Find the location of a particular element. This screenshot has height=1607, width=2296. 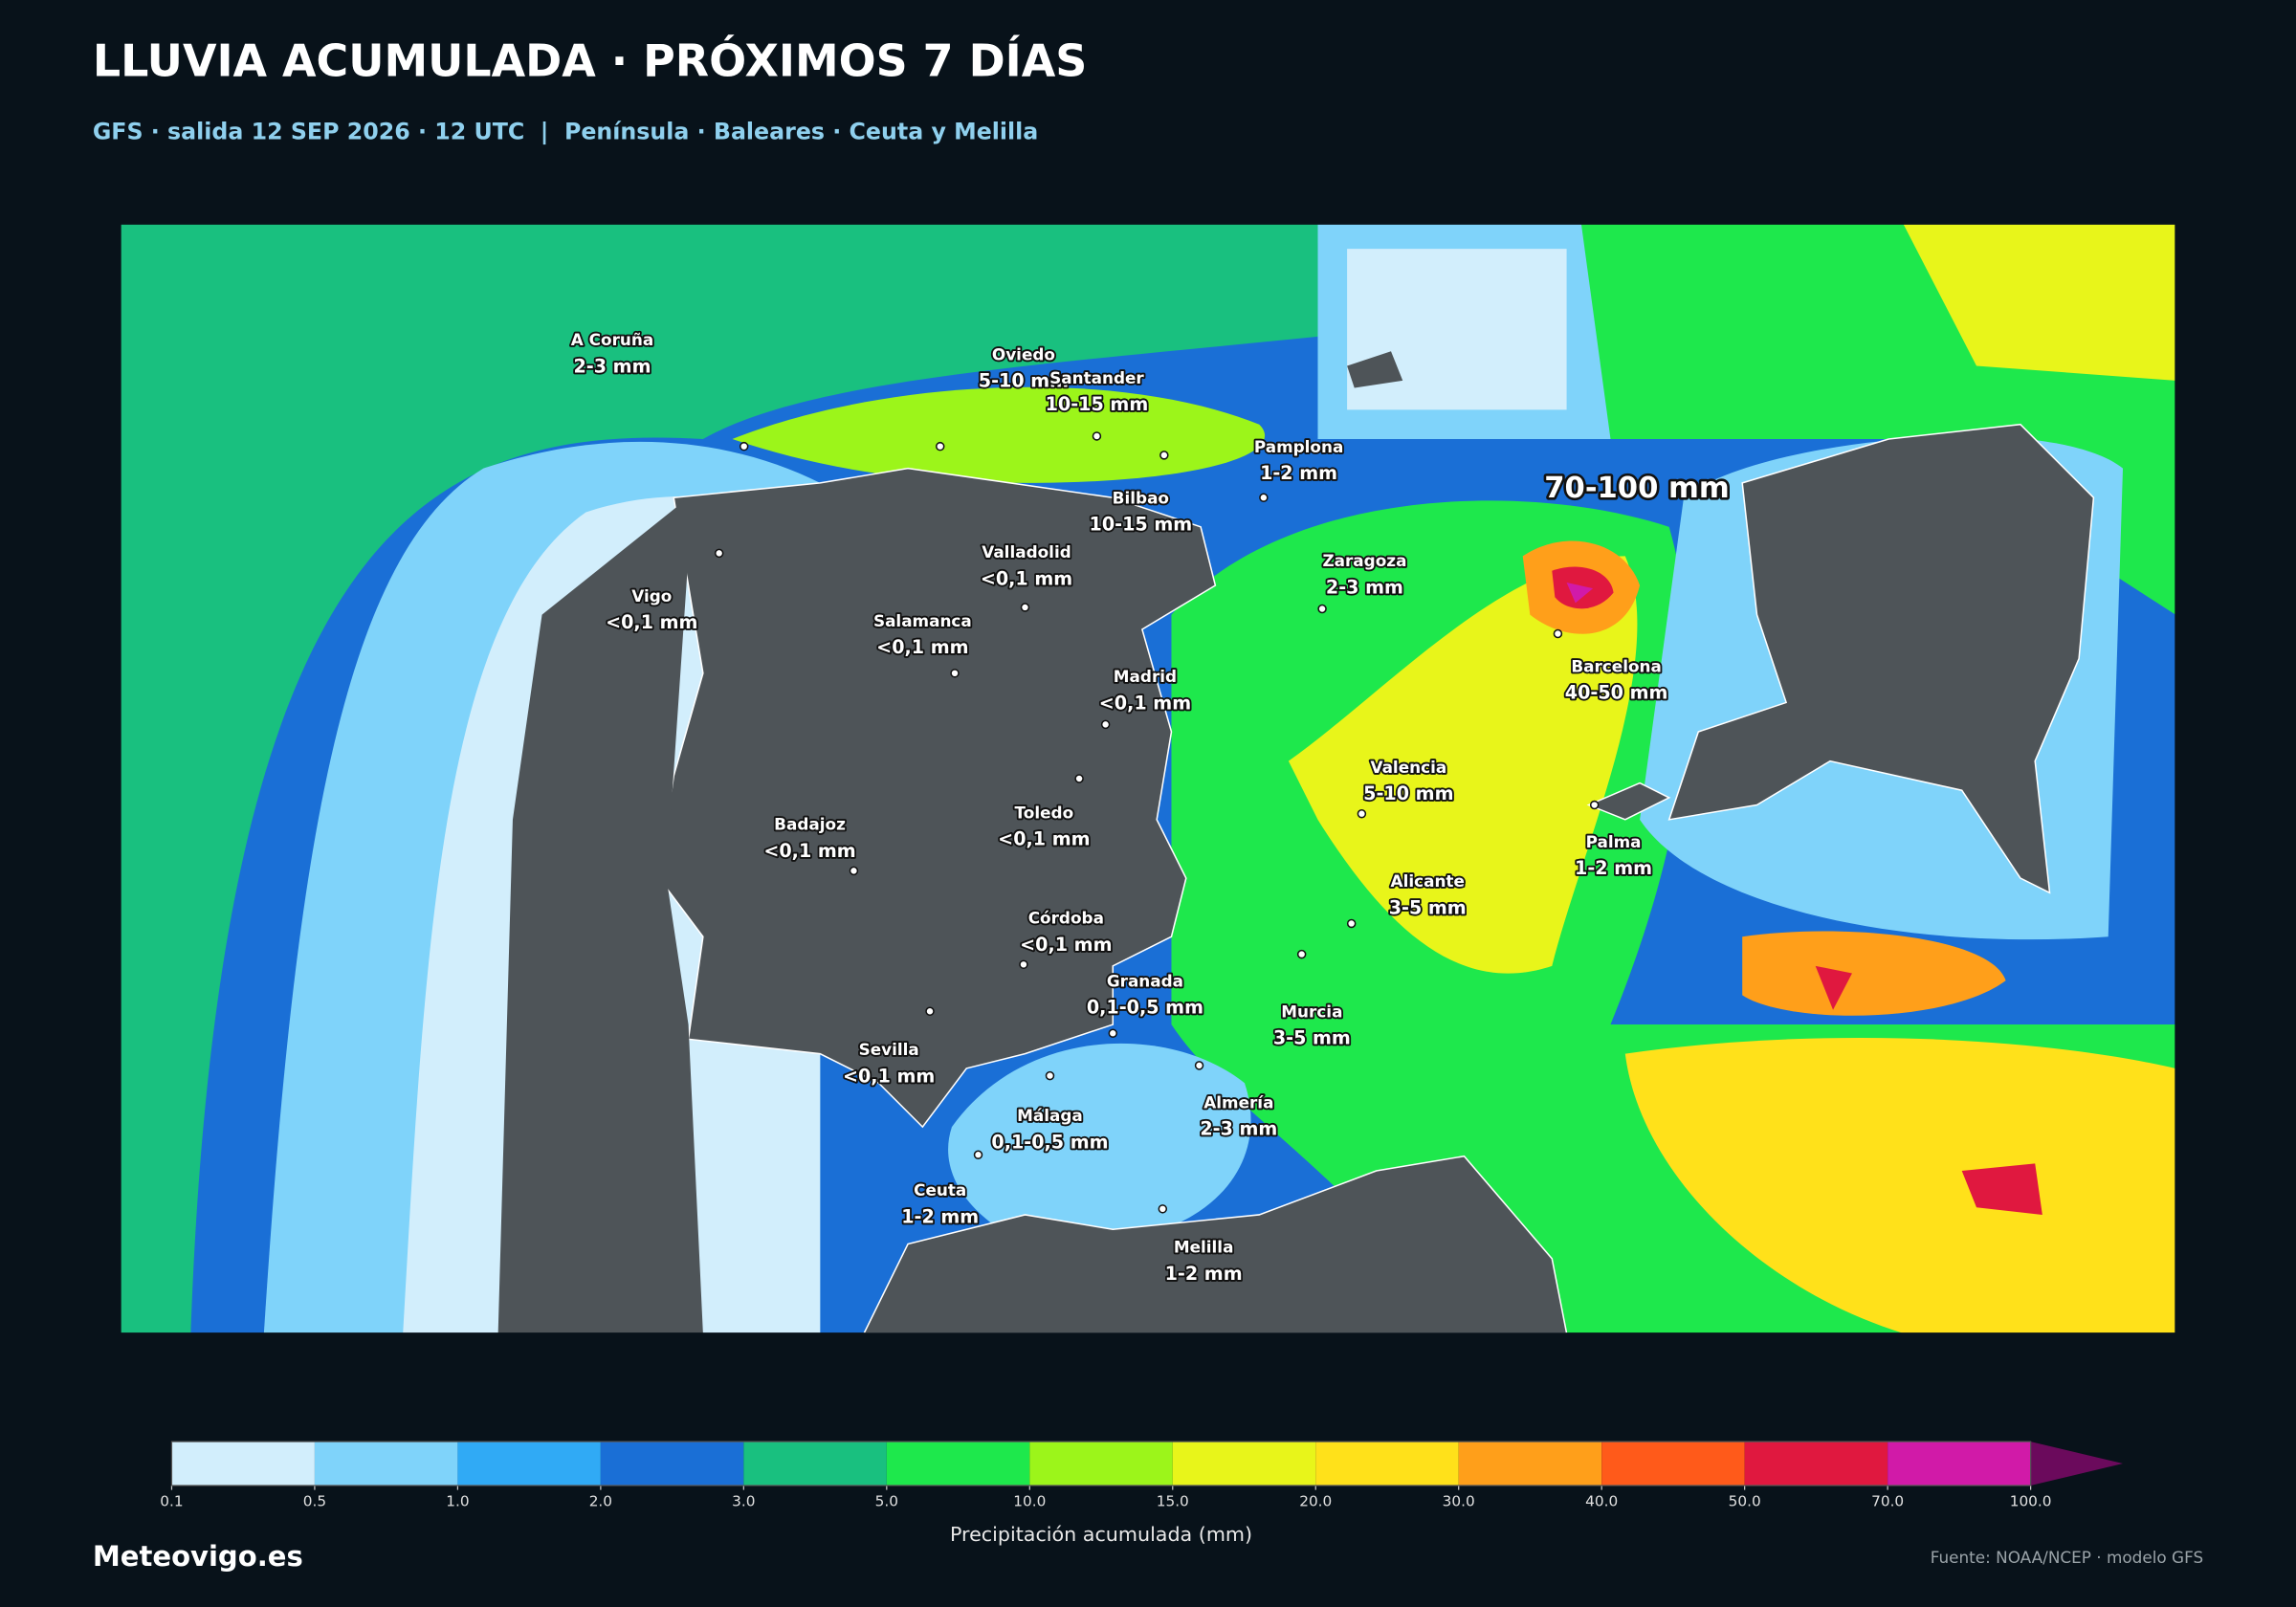

city-amount: 40-50 mm is located at coordinates (1616, 693).